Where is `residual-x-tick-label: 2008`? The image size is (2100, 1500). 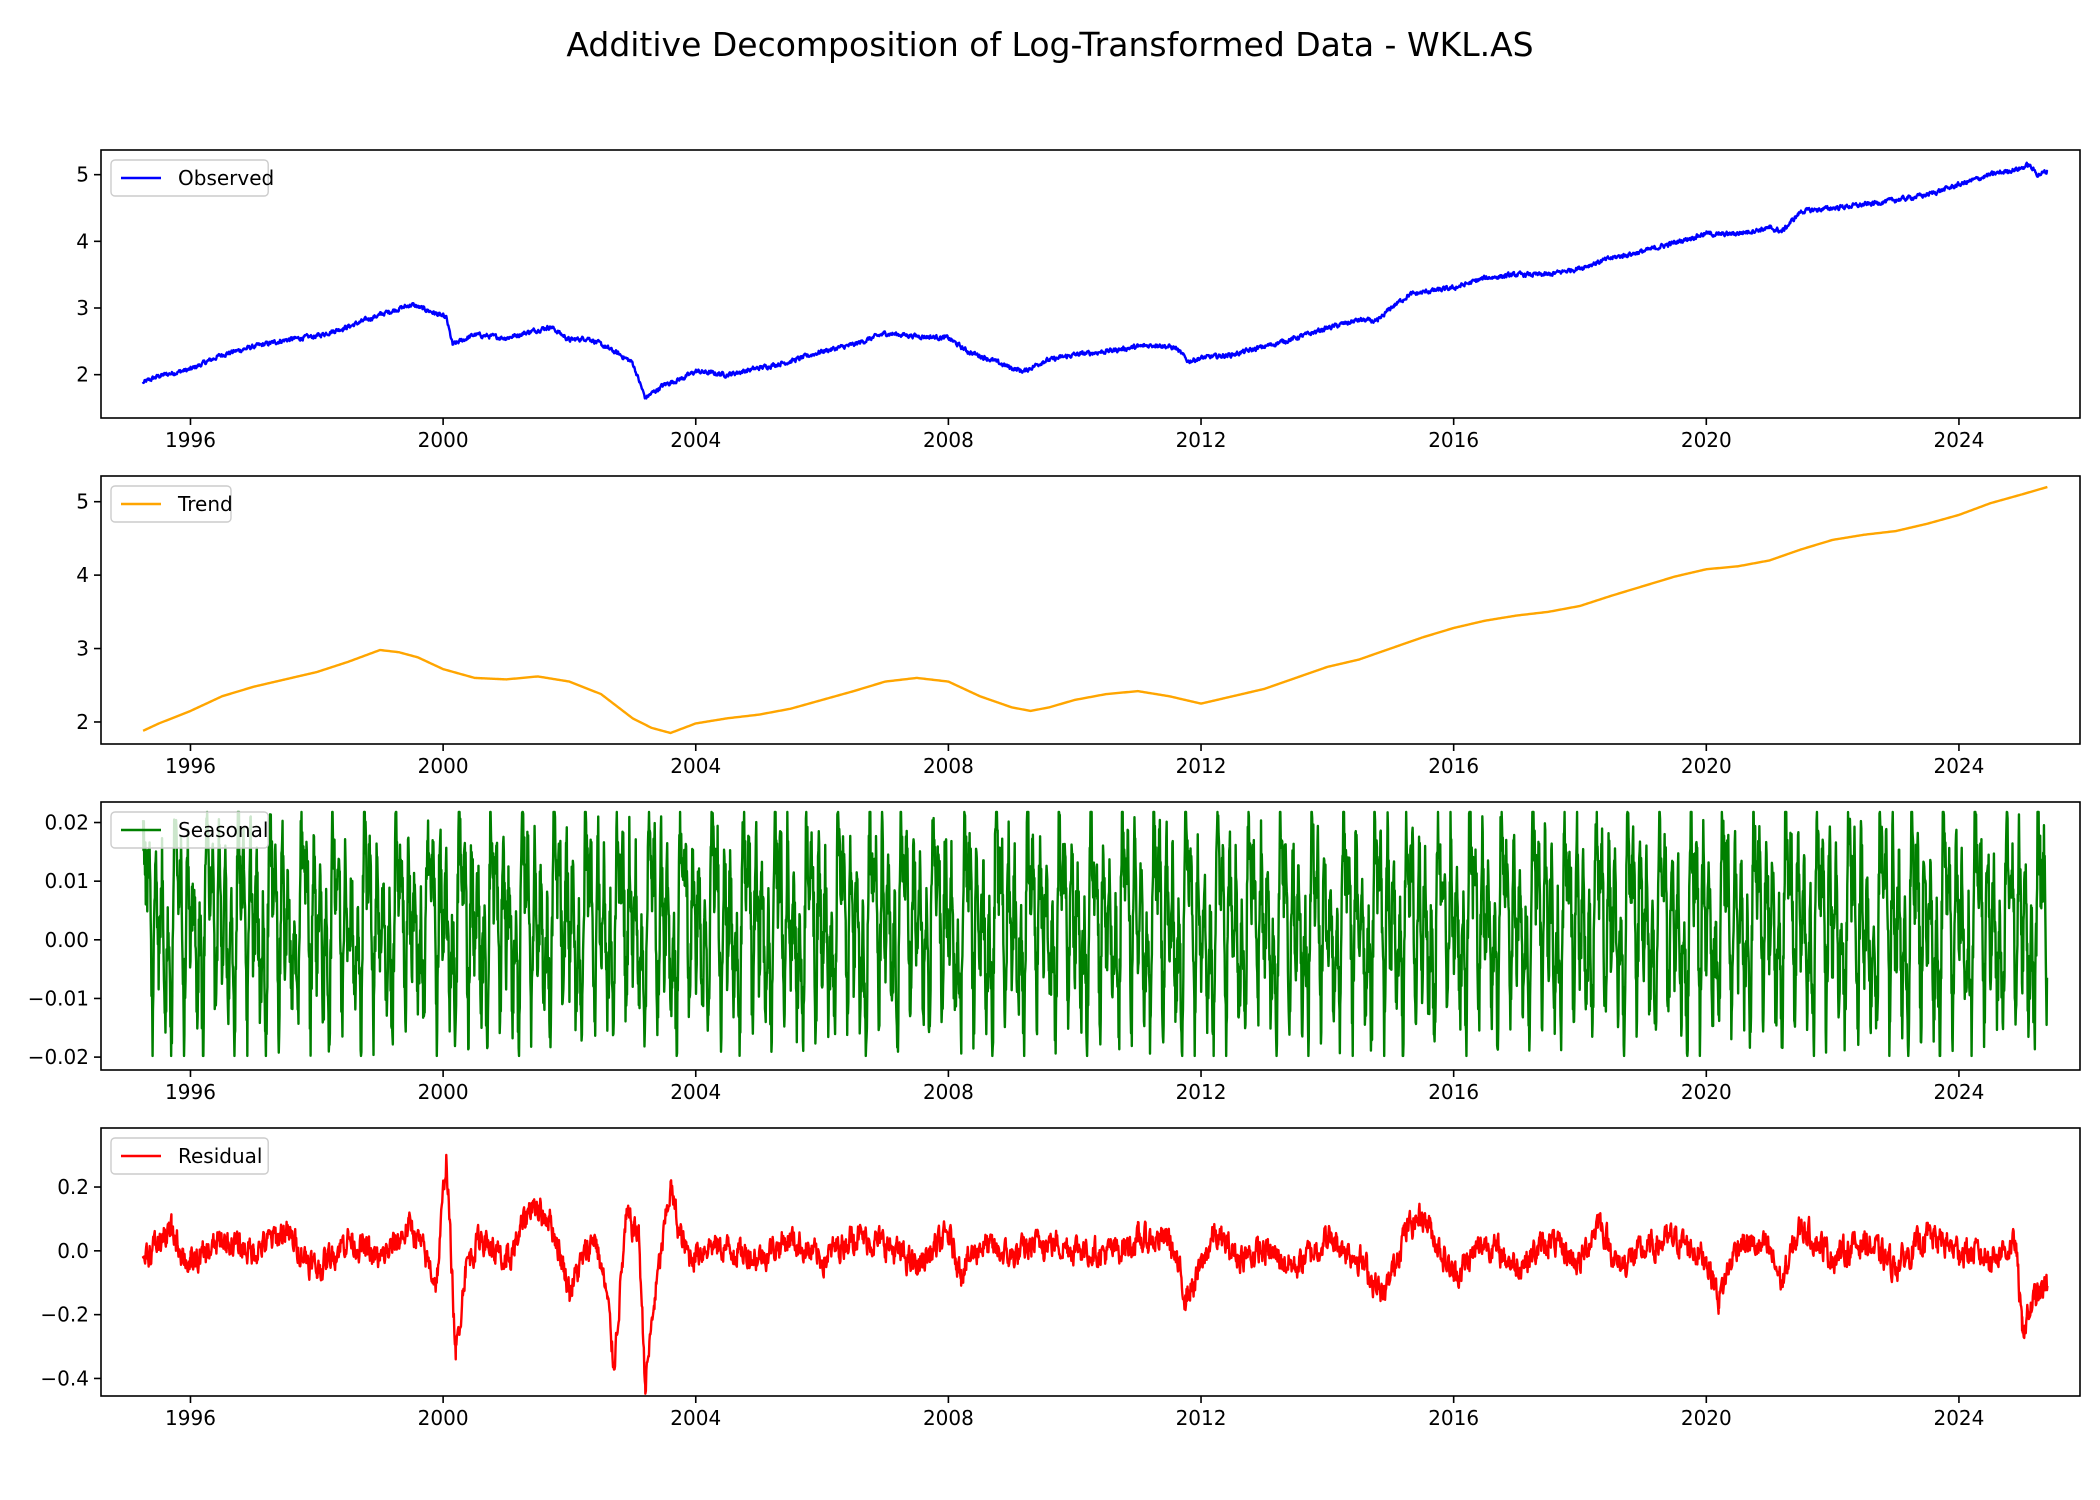
residual-x-tick-label: 2008 is located at coordinates (948, 1418).